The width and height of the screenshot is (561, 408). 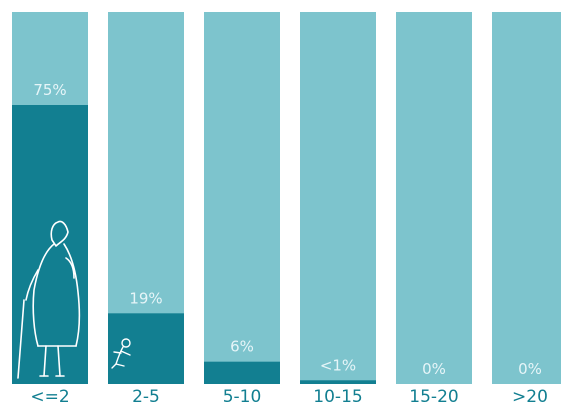 I want to click on value-label-2-5-1: 19%, so click(x=145, y=298).